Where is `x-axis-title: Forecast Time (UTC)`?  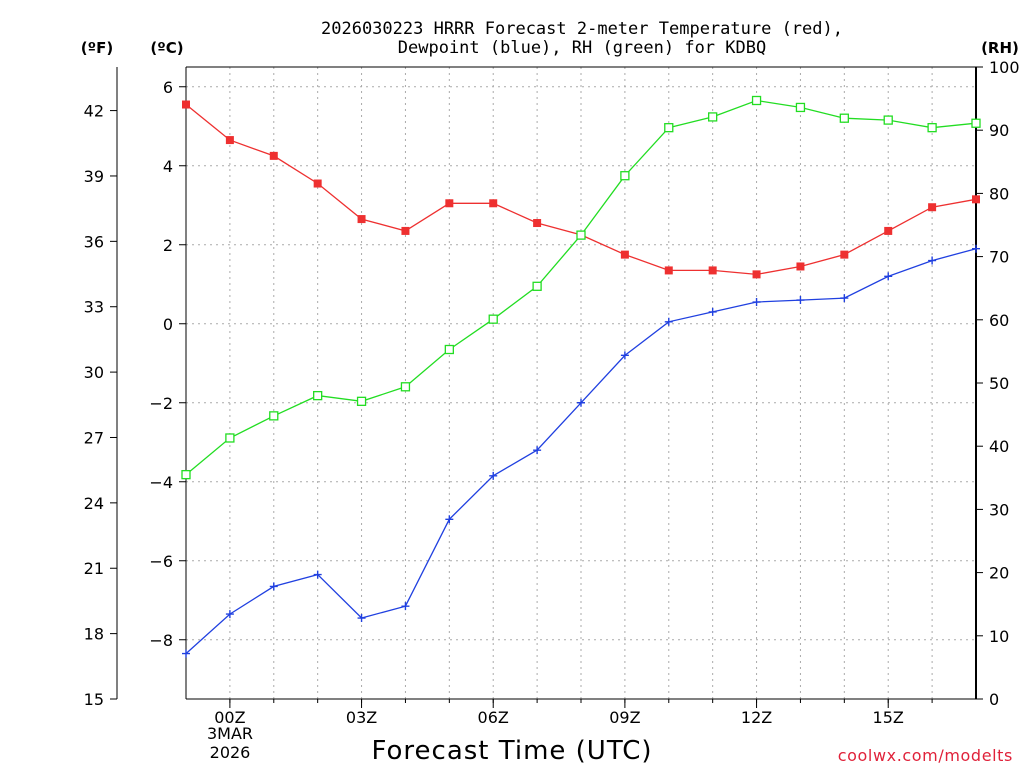 x-axis-title: Forecast Time (UTC) is located at coordinates (511, 751).